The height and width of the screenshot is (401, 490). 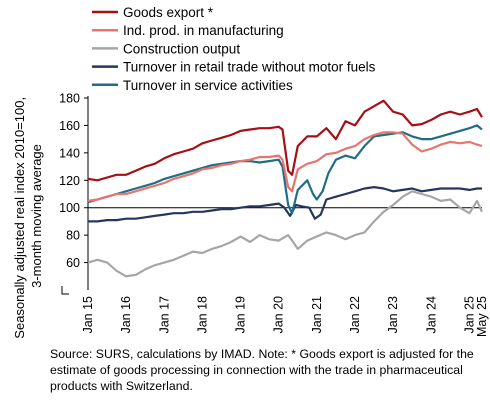 I want to click on x-tick-label: Jan 15, so click(x=88, y=315).